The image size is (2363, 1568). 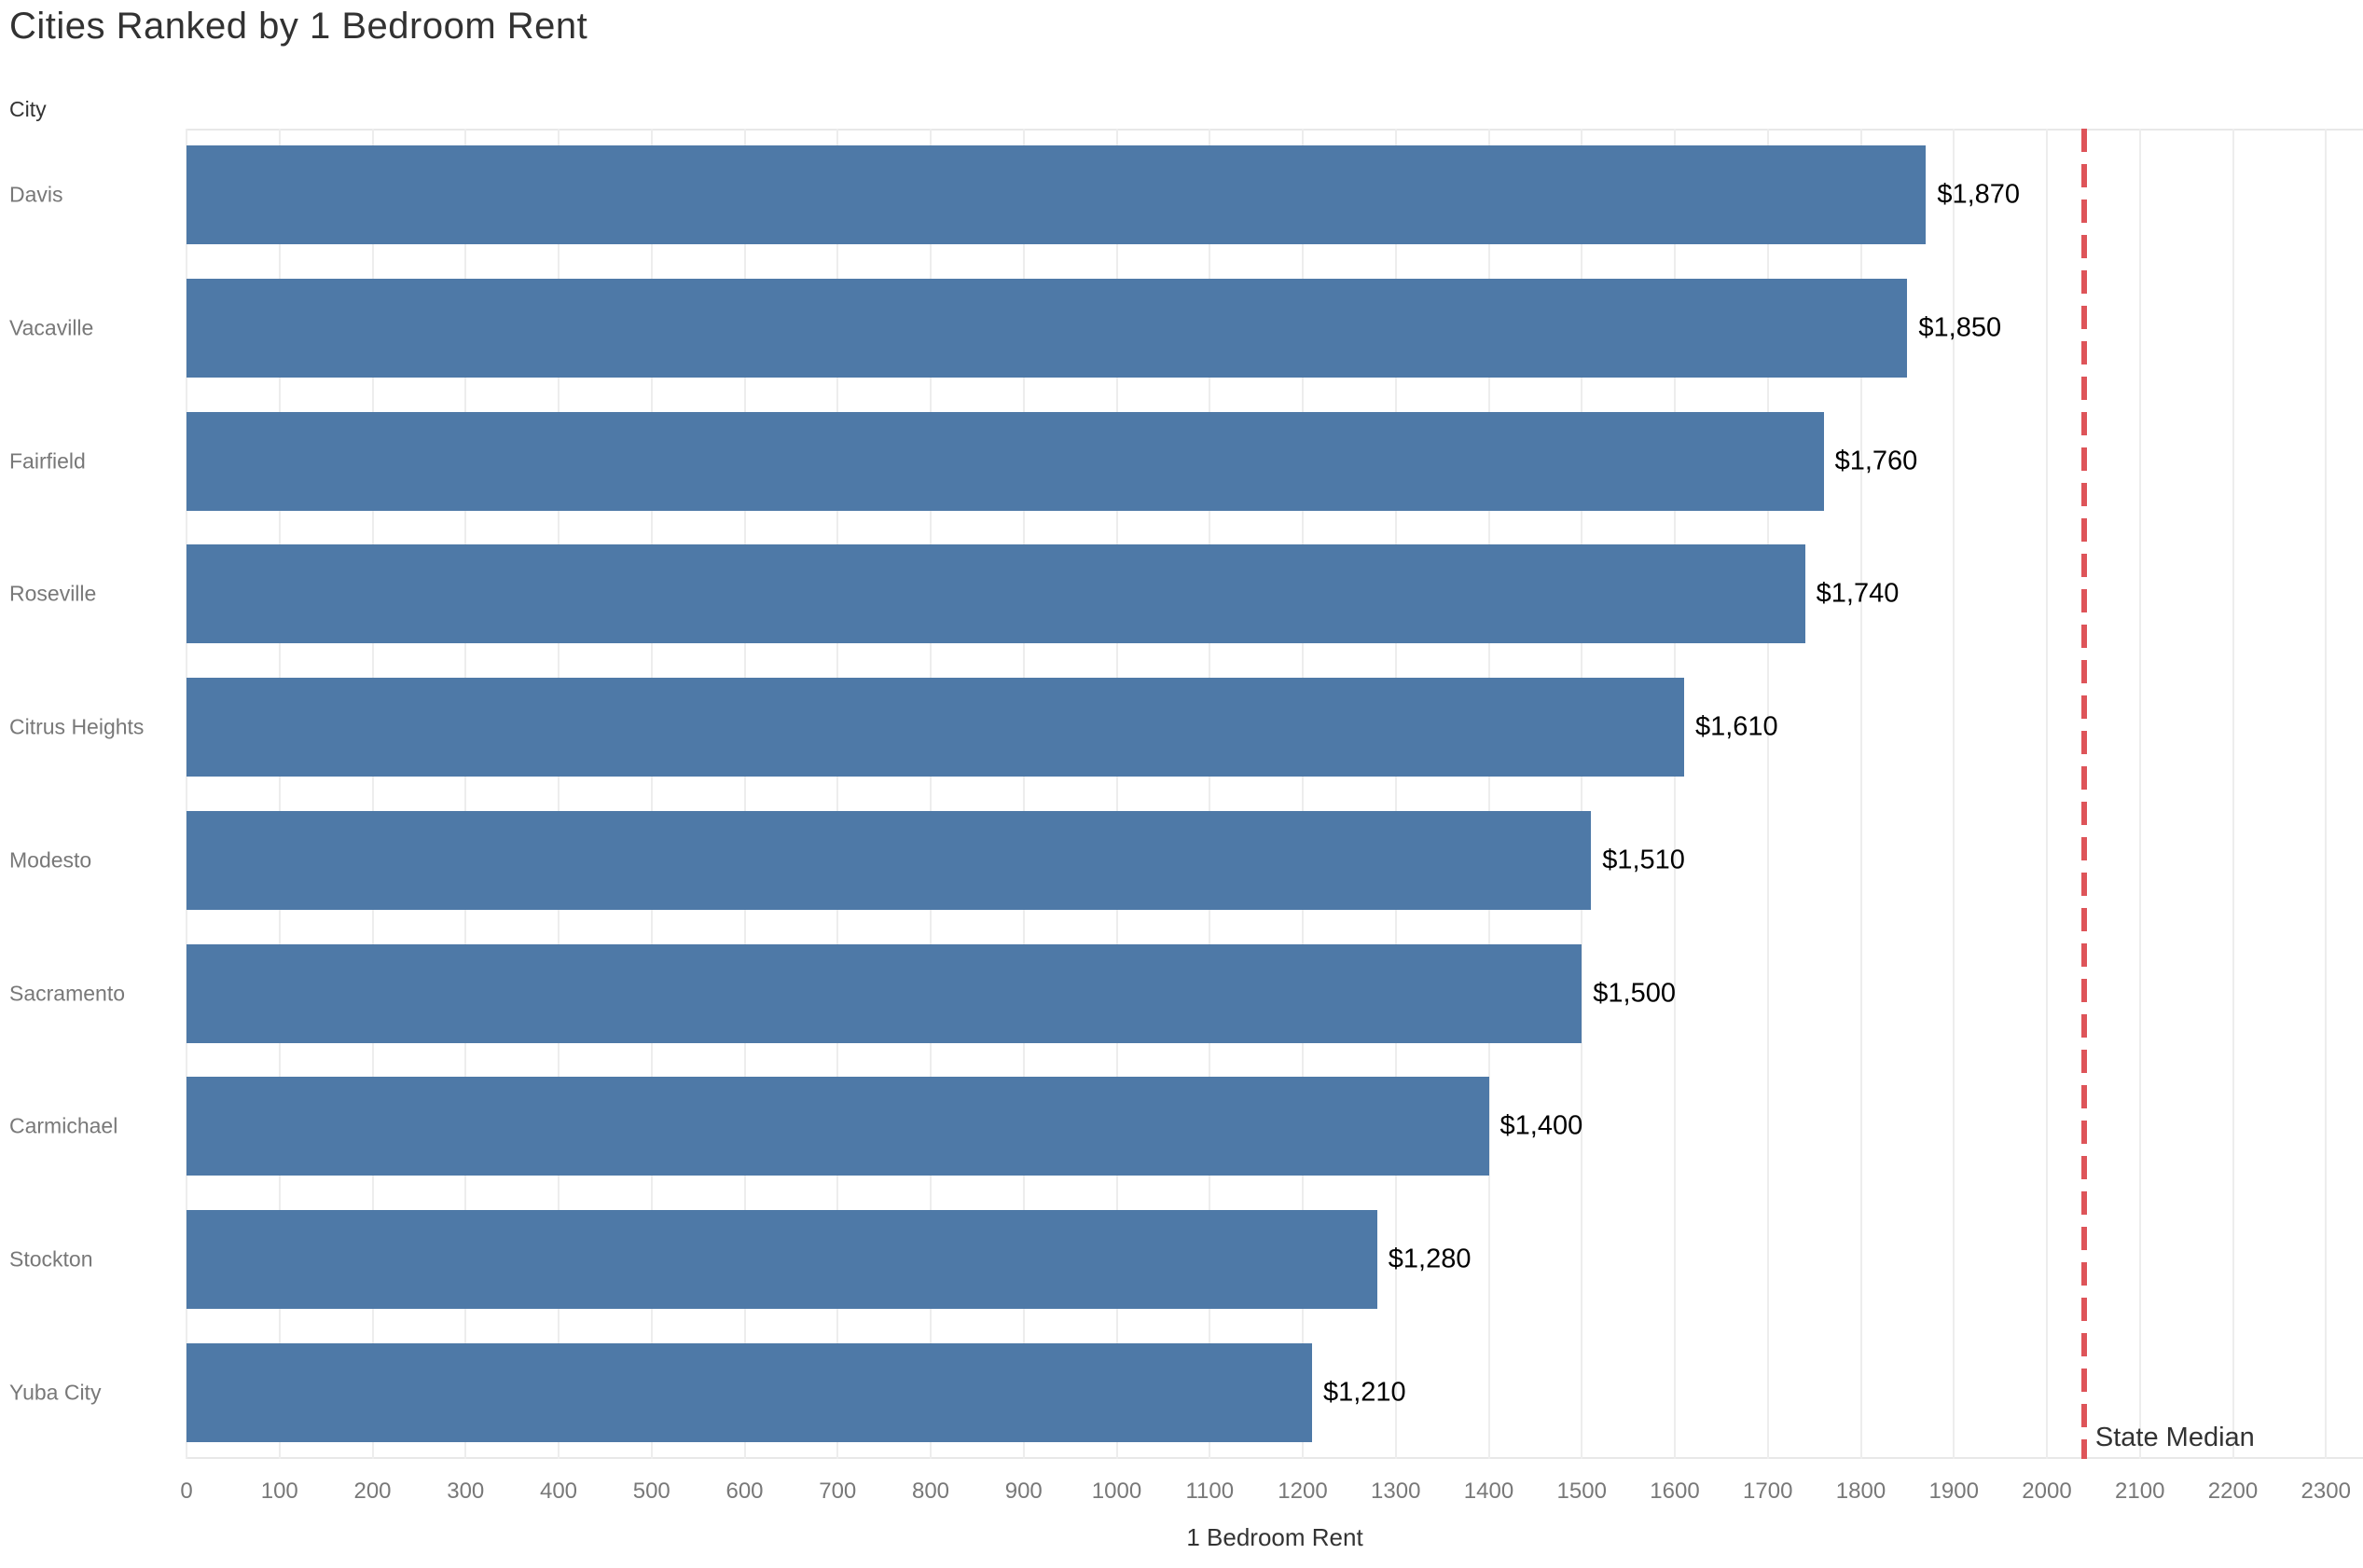 What do you see at coordinates (186, 1491) in the screenshot?
I see `x-tick-label-0: 0` at bounding box center [186, 1491].